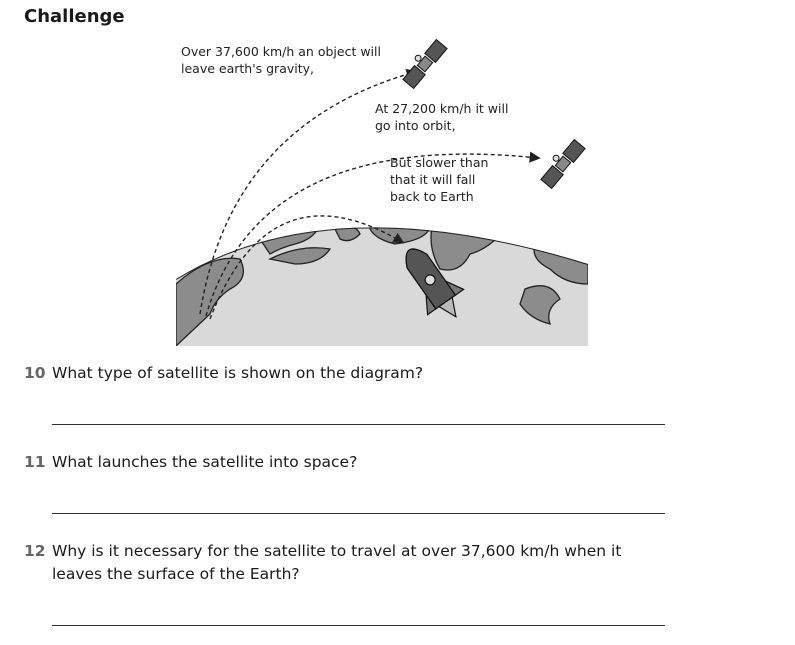  What do you see at coordinates (307, 267) in the screenshot?
I see `fall-trajectory` at bounding box center [307, 267].